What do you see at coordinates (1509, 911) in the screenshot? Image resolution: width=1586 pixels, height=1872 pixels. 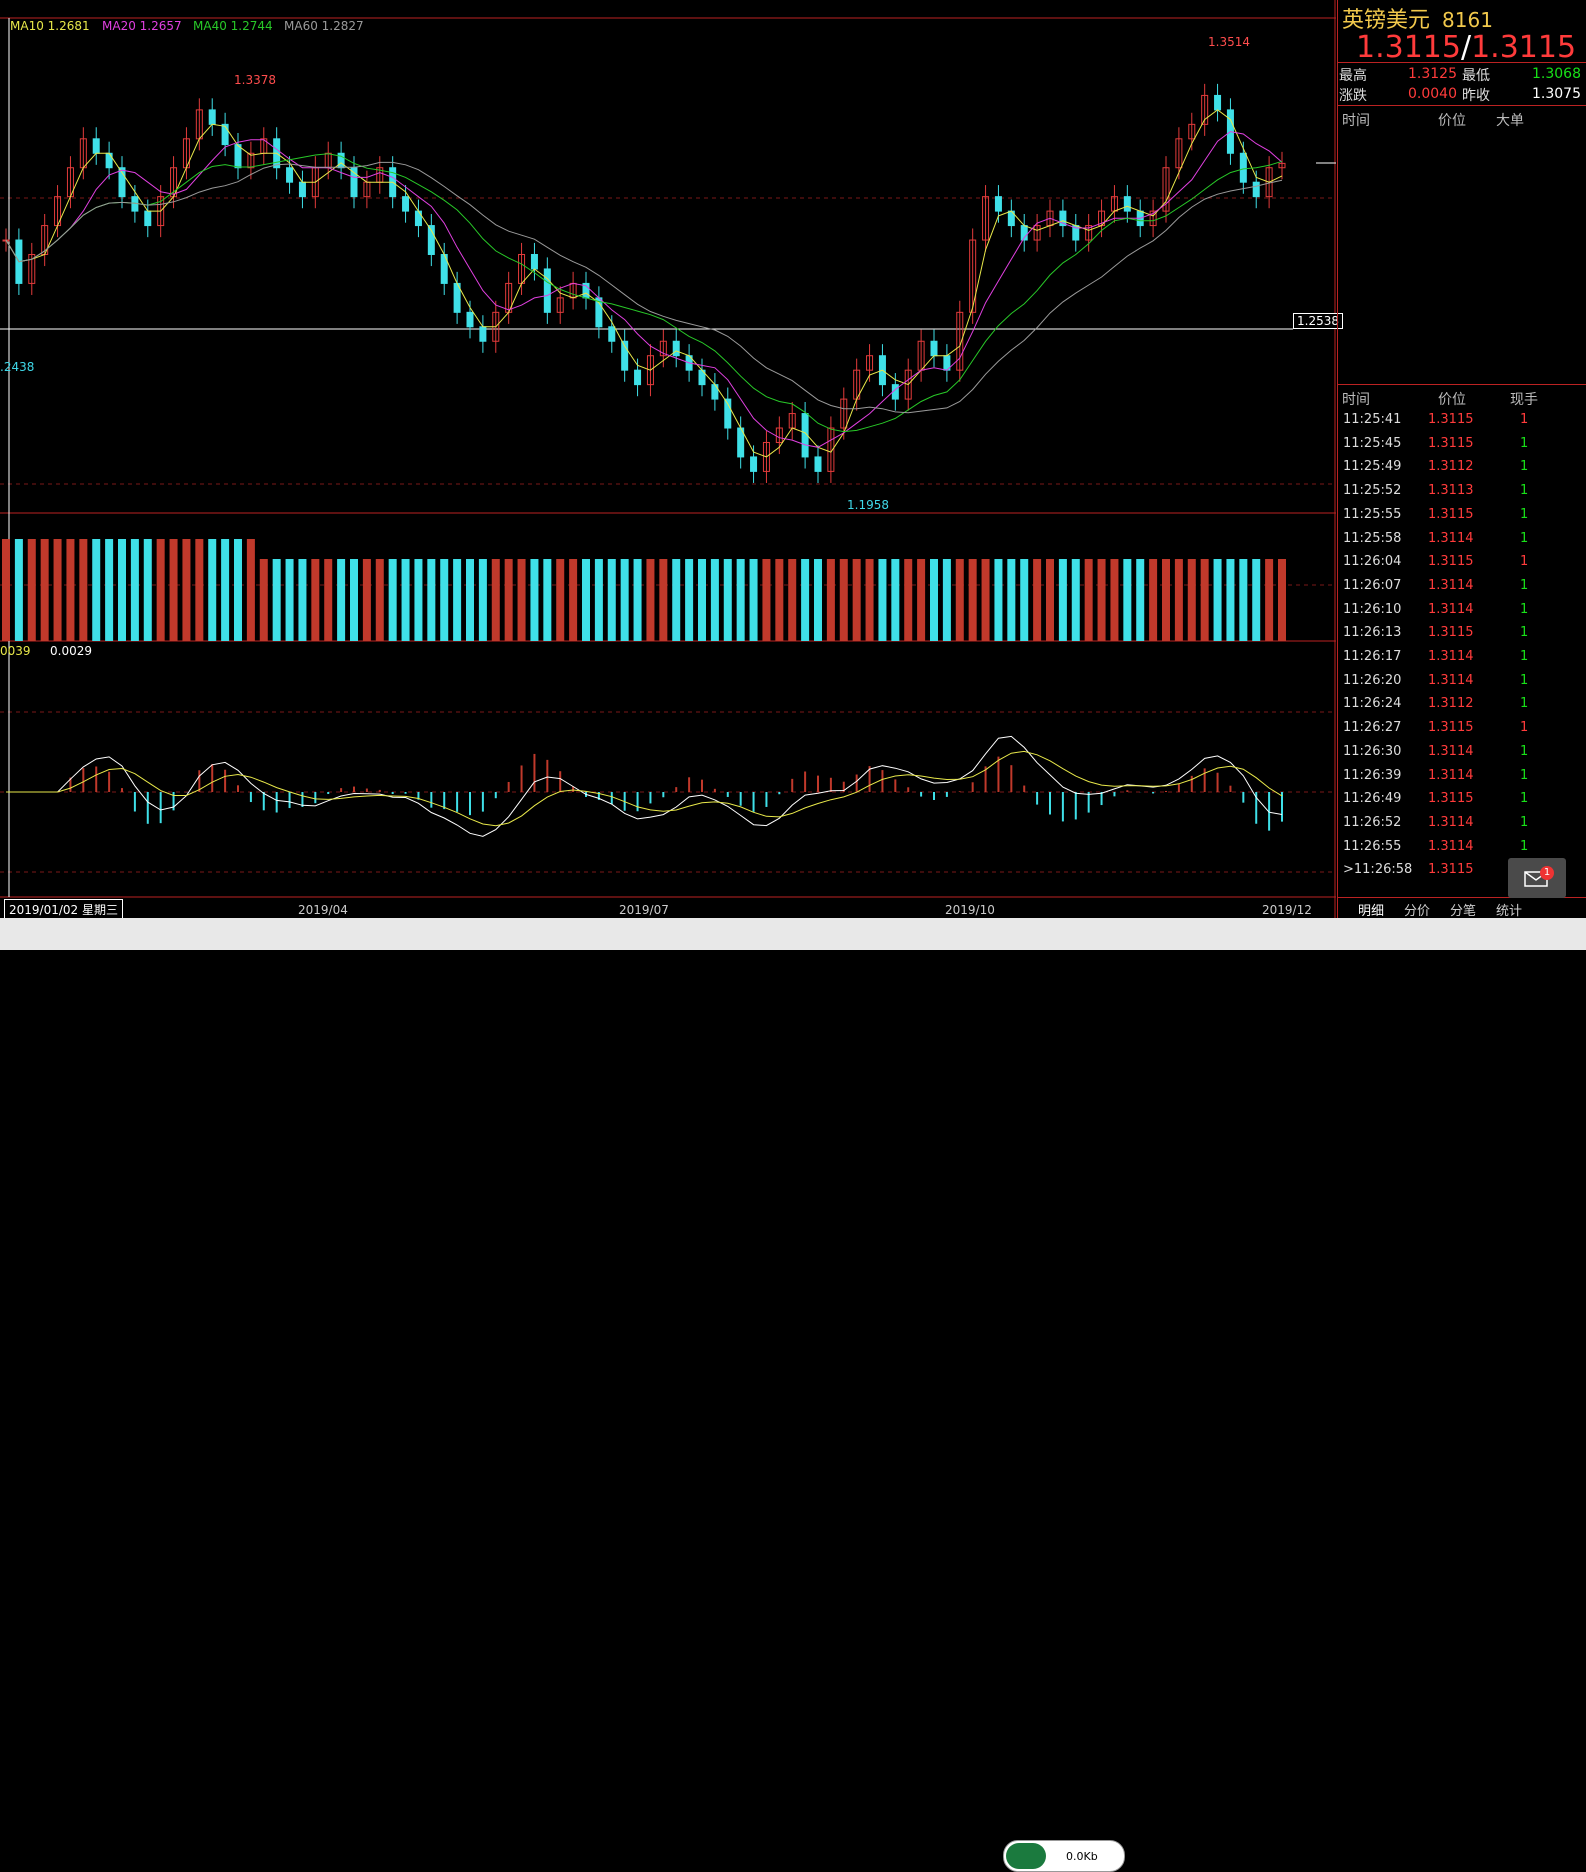 I see `tab-stats: 统计` at bounding box center [1509, 911].